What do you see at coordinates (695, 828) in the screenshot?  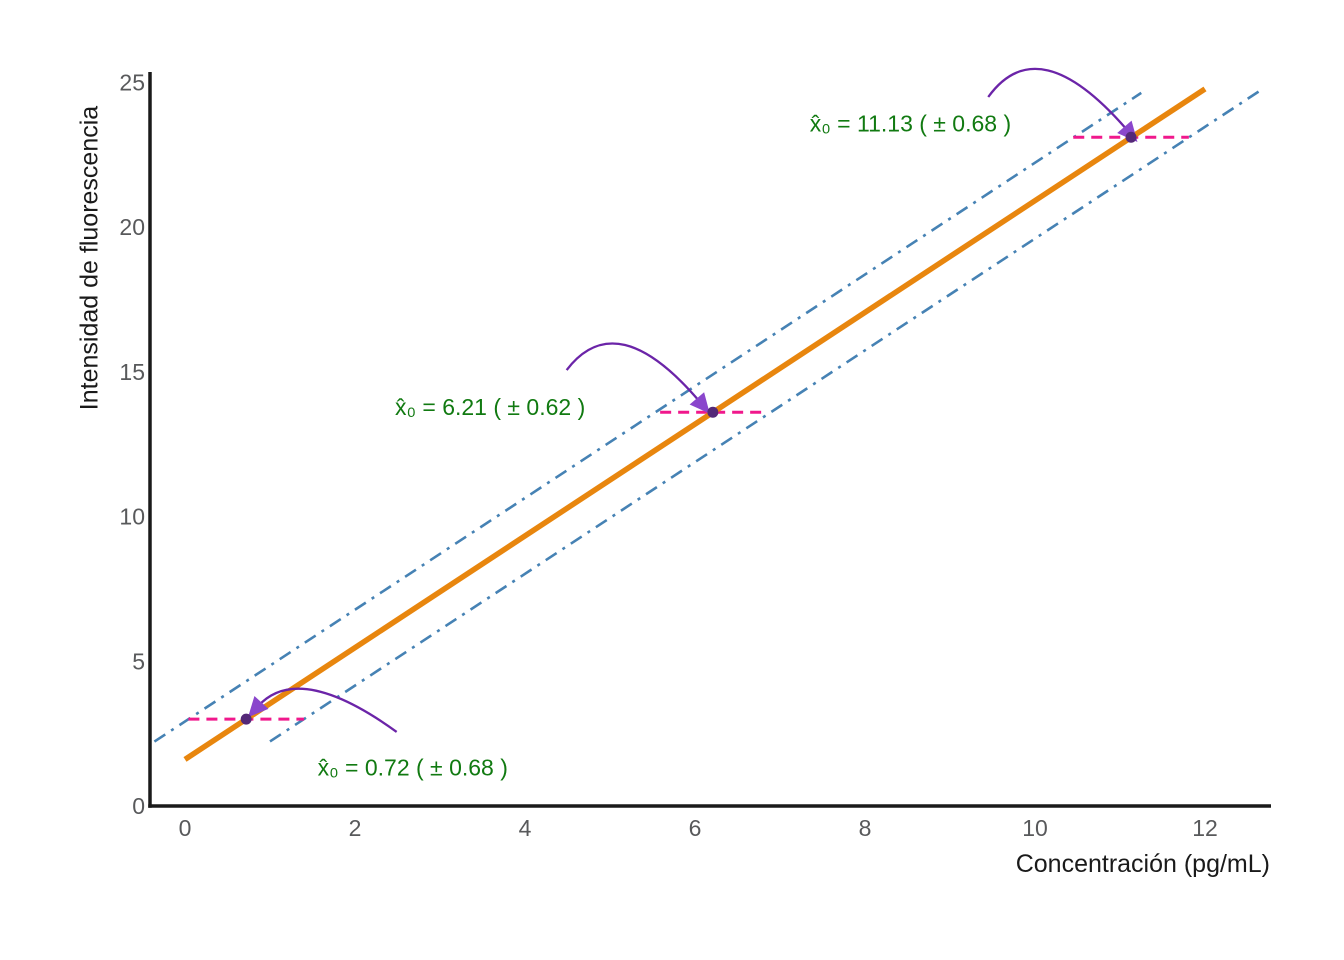 I see `x-tick-label: 6` at bounding box center [695, 828].